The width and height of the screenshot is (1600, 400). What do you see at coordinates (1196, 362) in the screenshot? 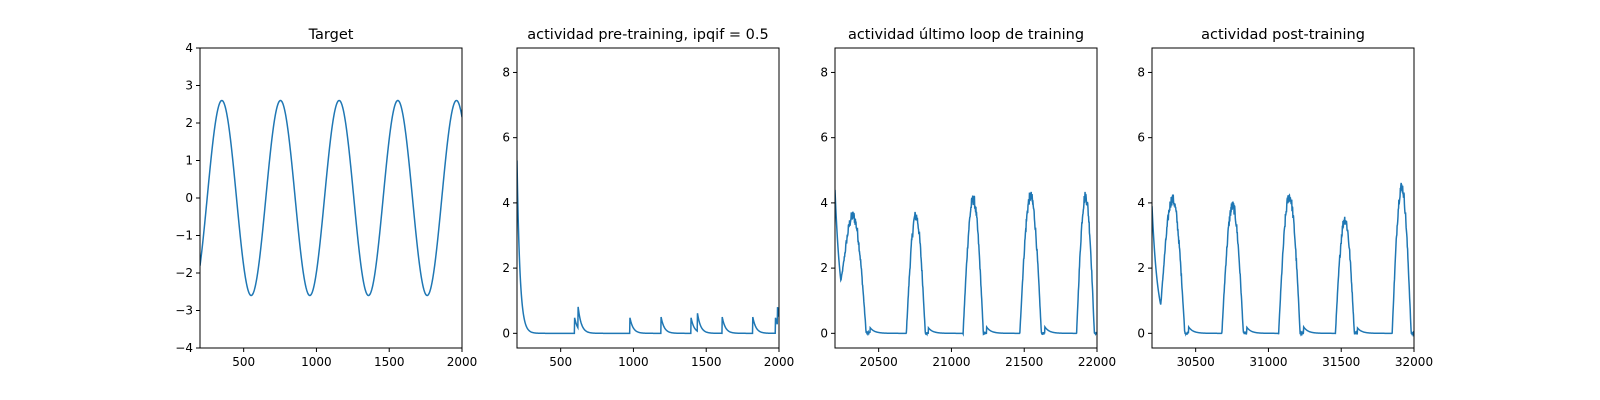
I see `x-tick-label: 30500` at bounding box center [1196, 362].